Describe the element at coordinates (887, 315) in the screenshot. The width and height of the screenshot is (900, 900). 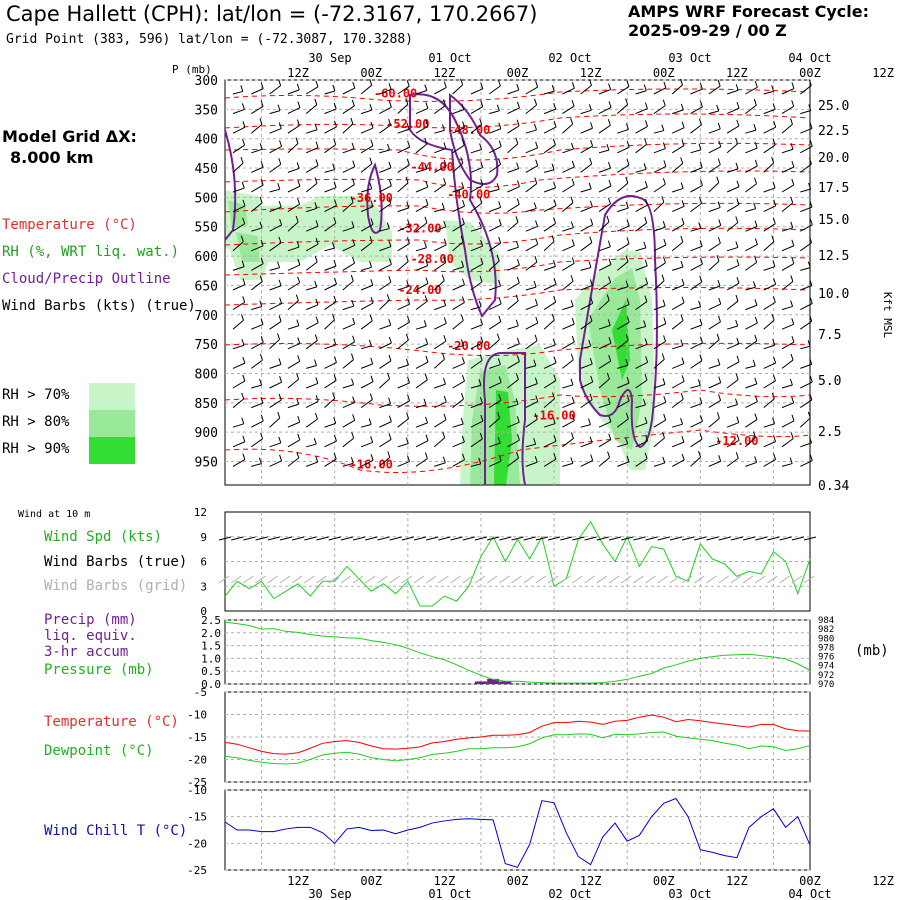
I see `height-axis-label: Kft MSL` at that location.